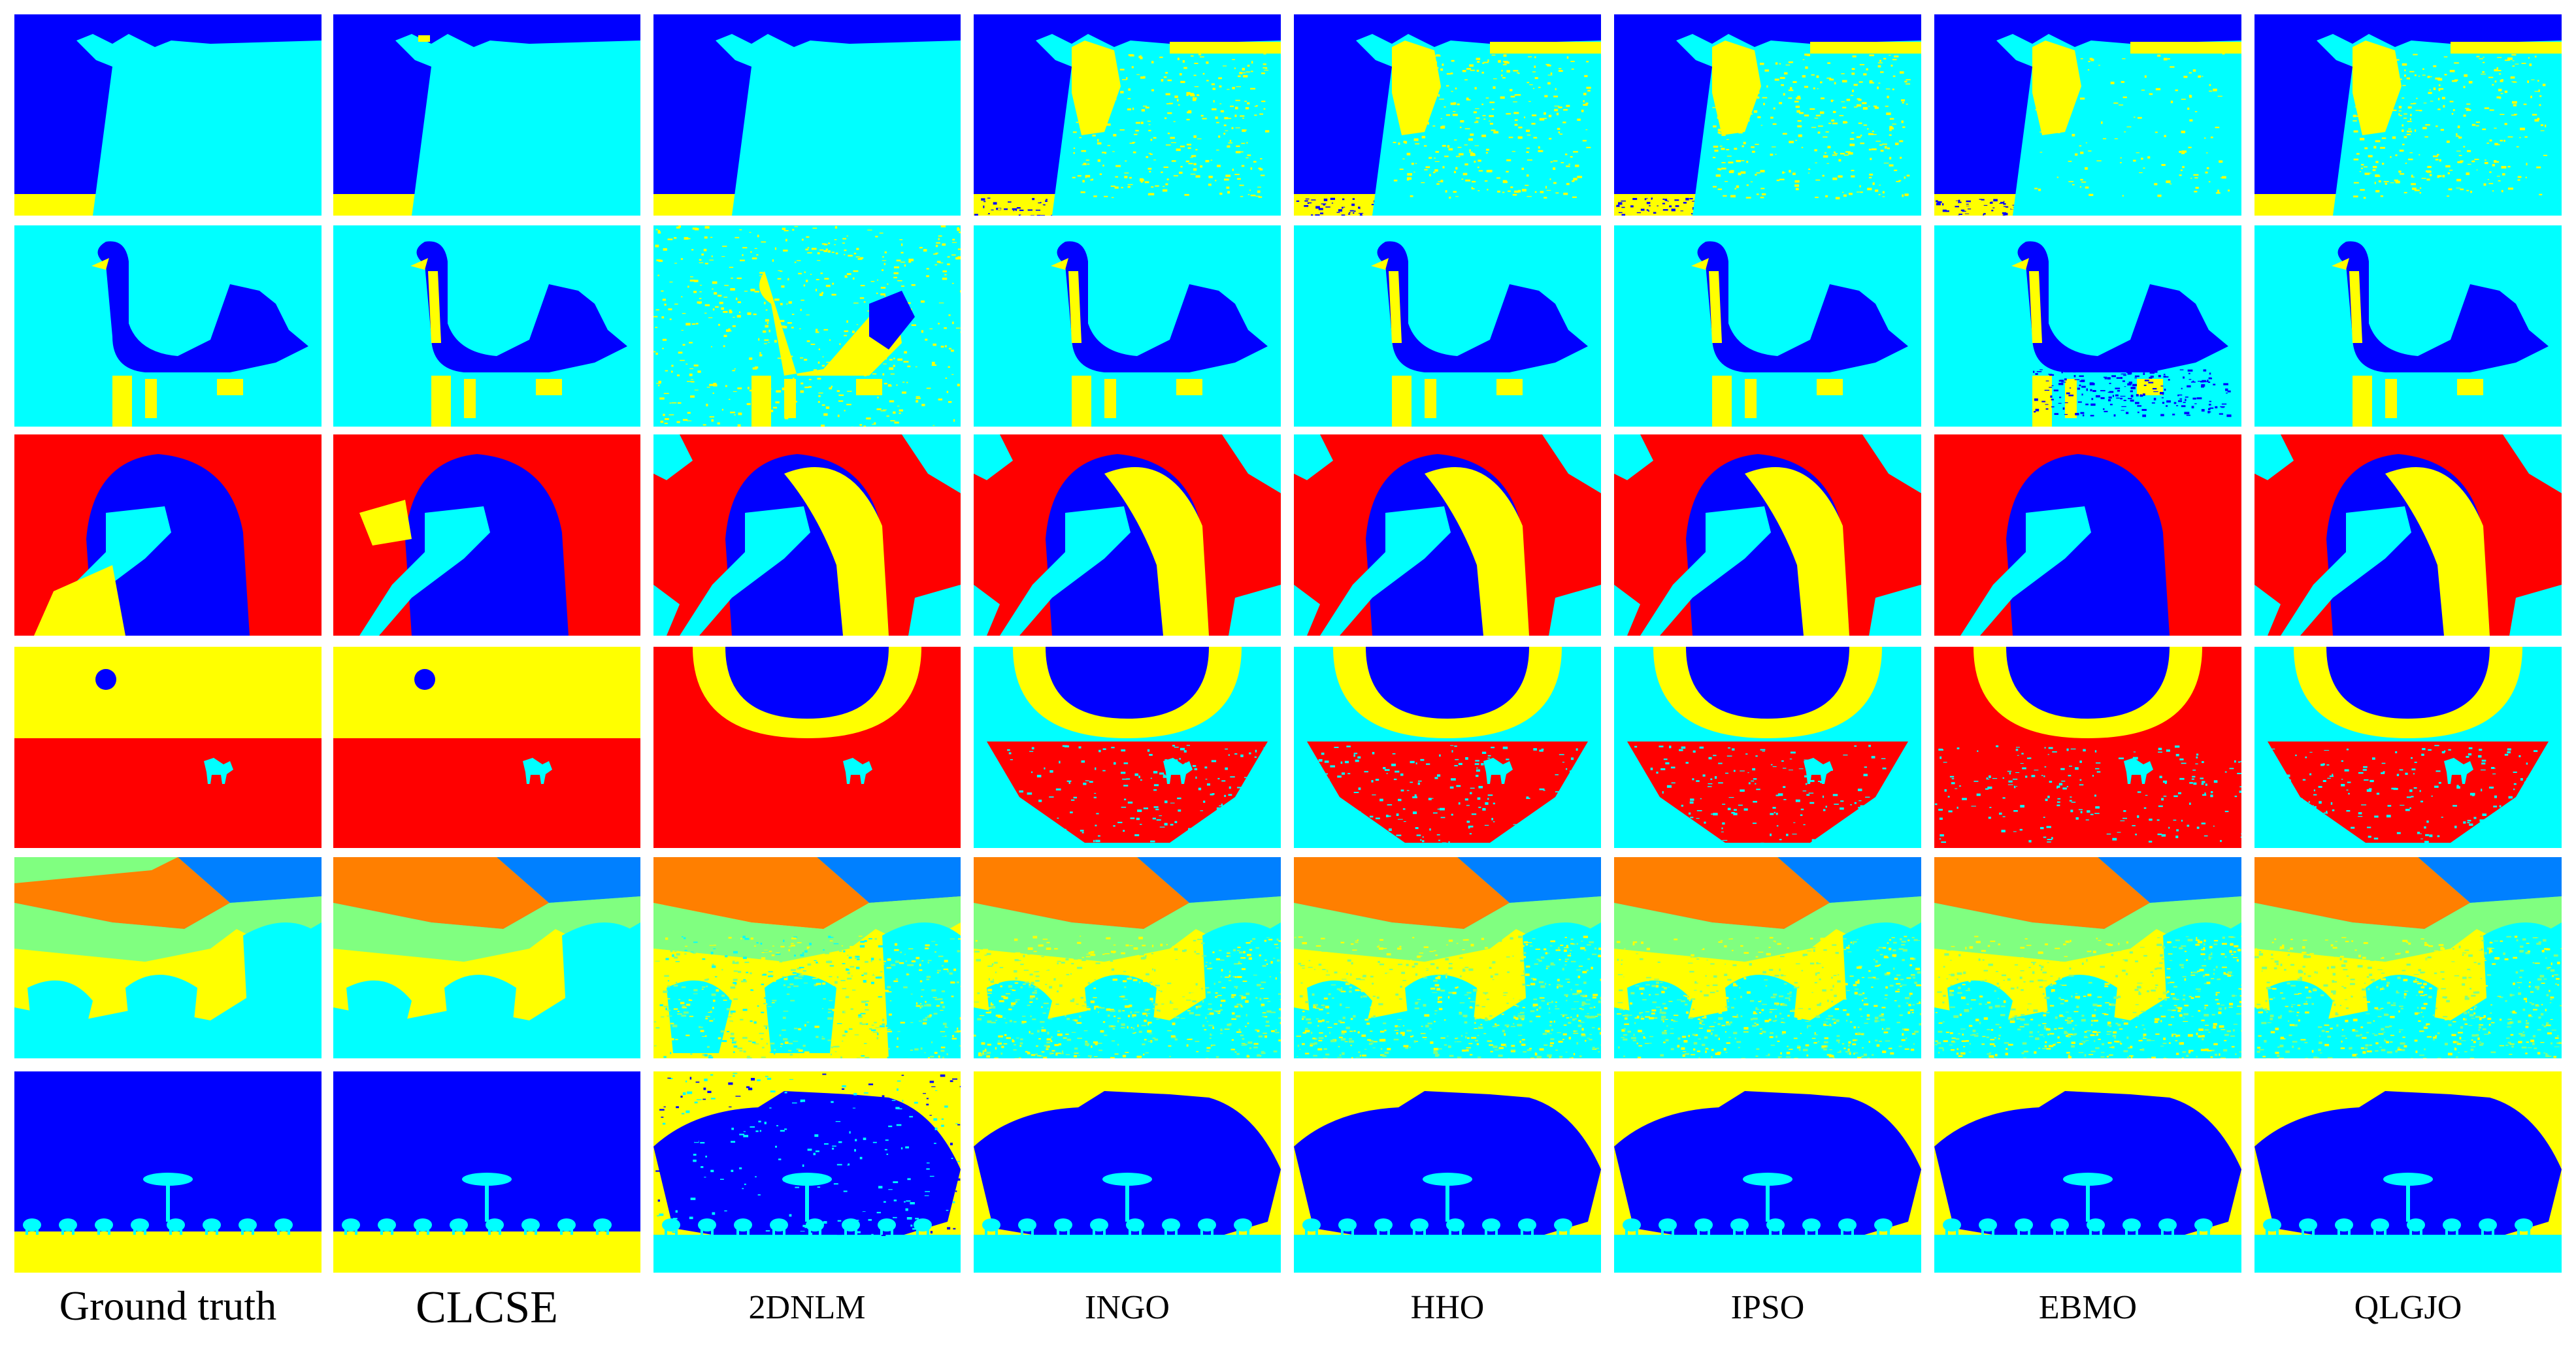 Image resolution: width=2576 pixels, height=1353 pixels. I want to click on bird-head-ground-truth-image, so click(168, 535).